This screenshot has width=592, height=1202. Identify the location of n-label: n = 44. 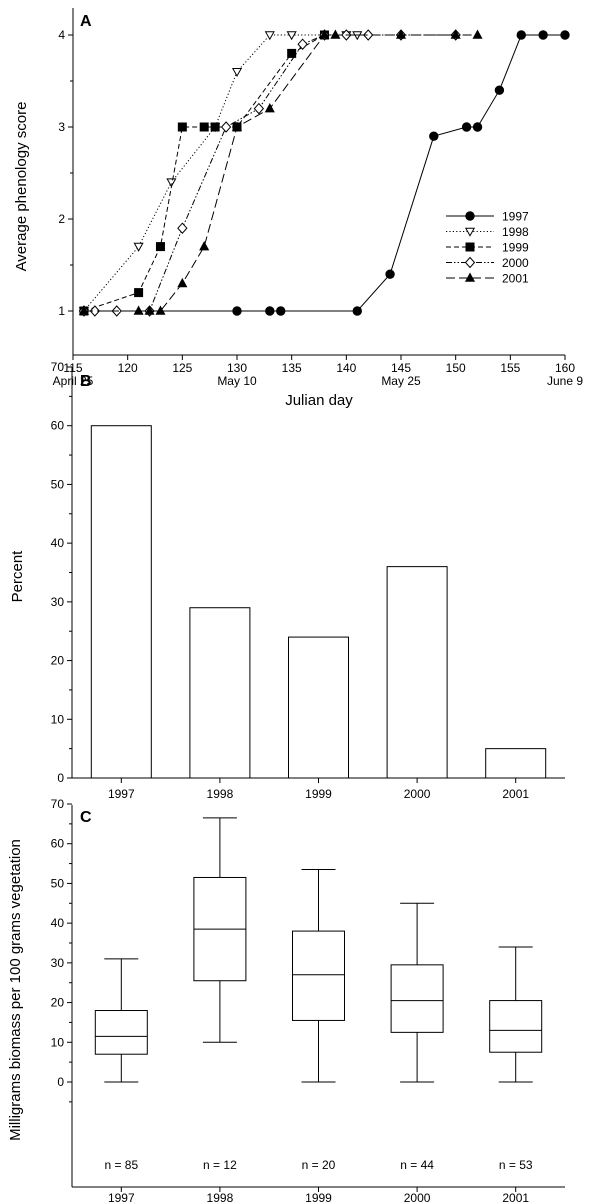
(417, 1165).